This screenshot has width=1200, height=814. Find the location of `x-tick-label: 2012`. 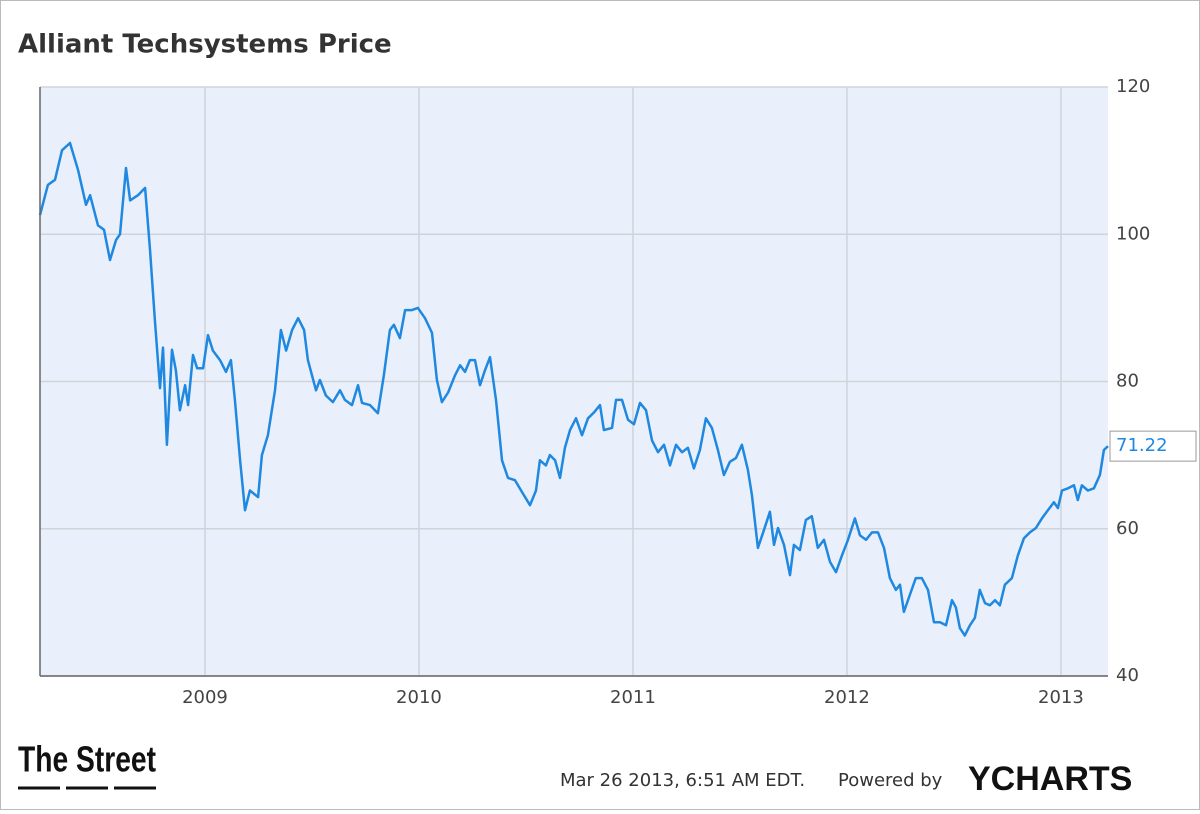

x-tick-label: 2012 is located at coordinates (847, 697).